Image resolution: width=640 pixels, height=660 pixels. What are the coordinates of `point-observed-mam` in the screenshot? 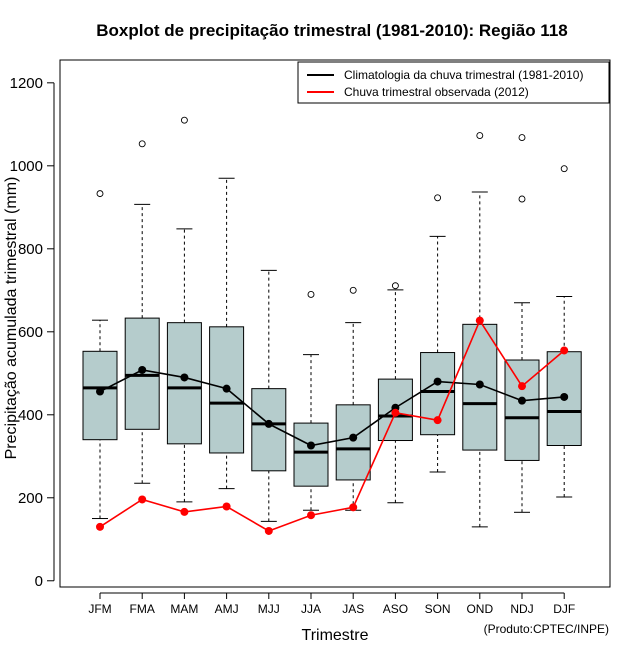 It's located at (184, 511).